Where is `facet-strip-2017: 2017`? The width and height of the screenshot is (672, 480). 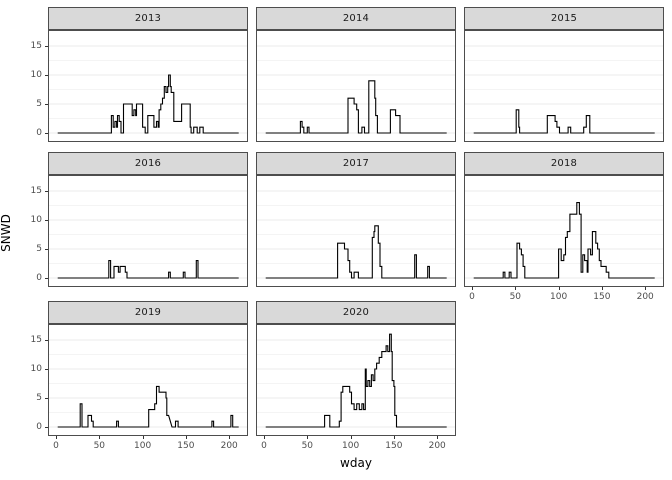
facet-strip-2017: 2017 is located at coordinates (356, 163).